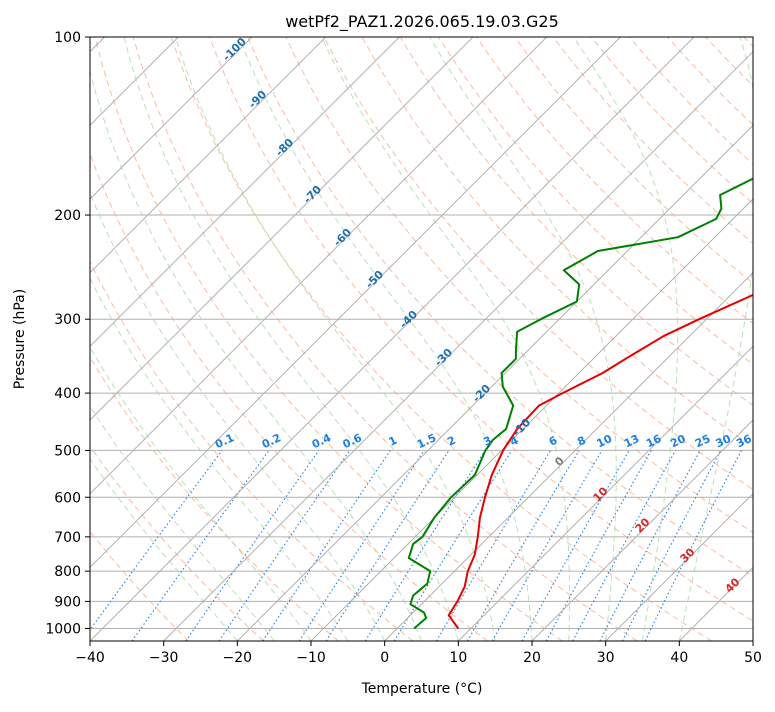  What do you see at coordinates (67, 451) in the screenshot?
I see `y-tick-label: 500` at bounding box center [67, 451].